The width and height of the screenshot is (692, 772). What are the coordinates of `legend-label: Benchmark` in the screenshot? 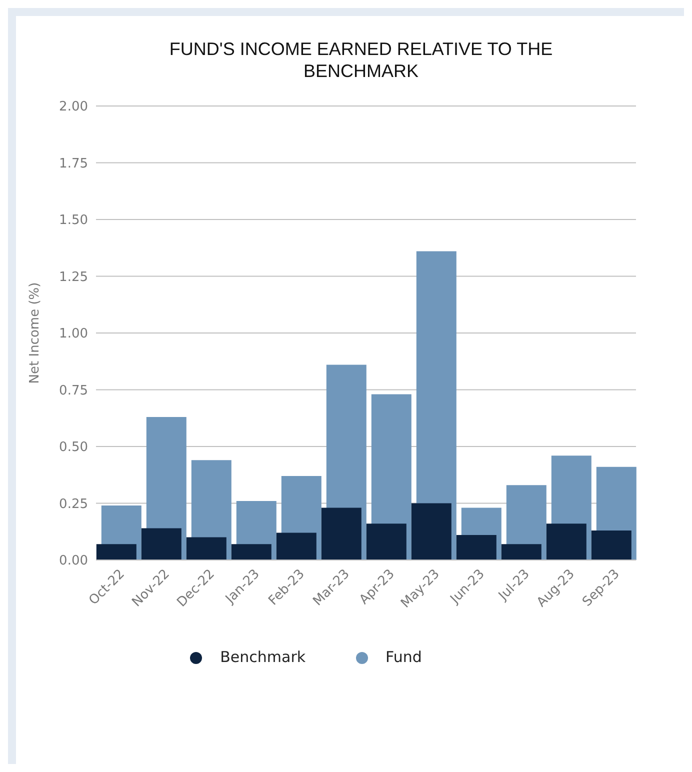 It's located at (263, 657).